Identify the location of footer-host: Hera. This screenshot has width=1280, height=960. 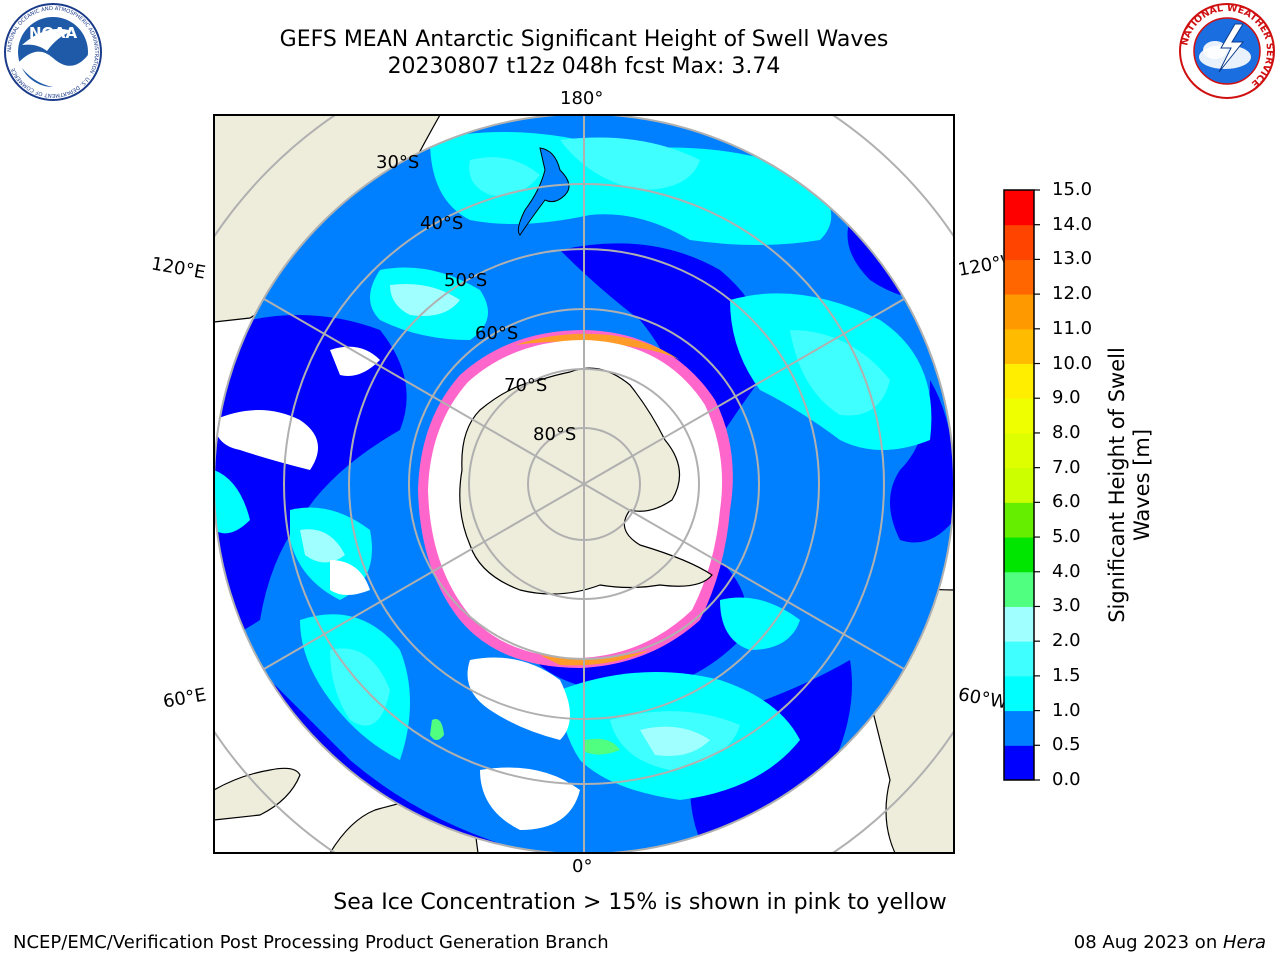
(1244, 942).